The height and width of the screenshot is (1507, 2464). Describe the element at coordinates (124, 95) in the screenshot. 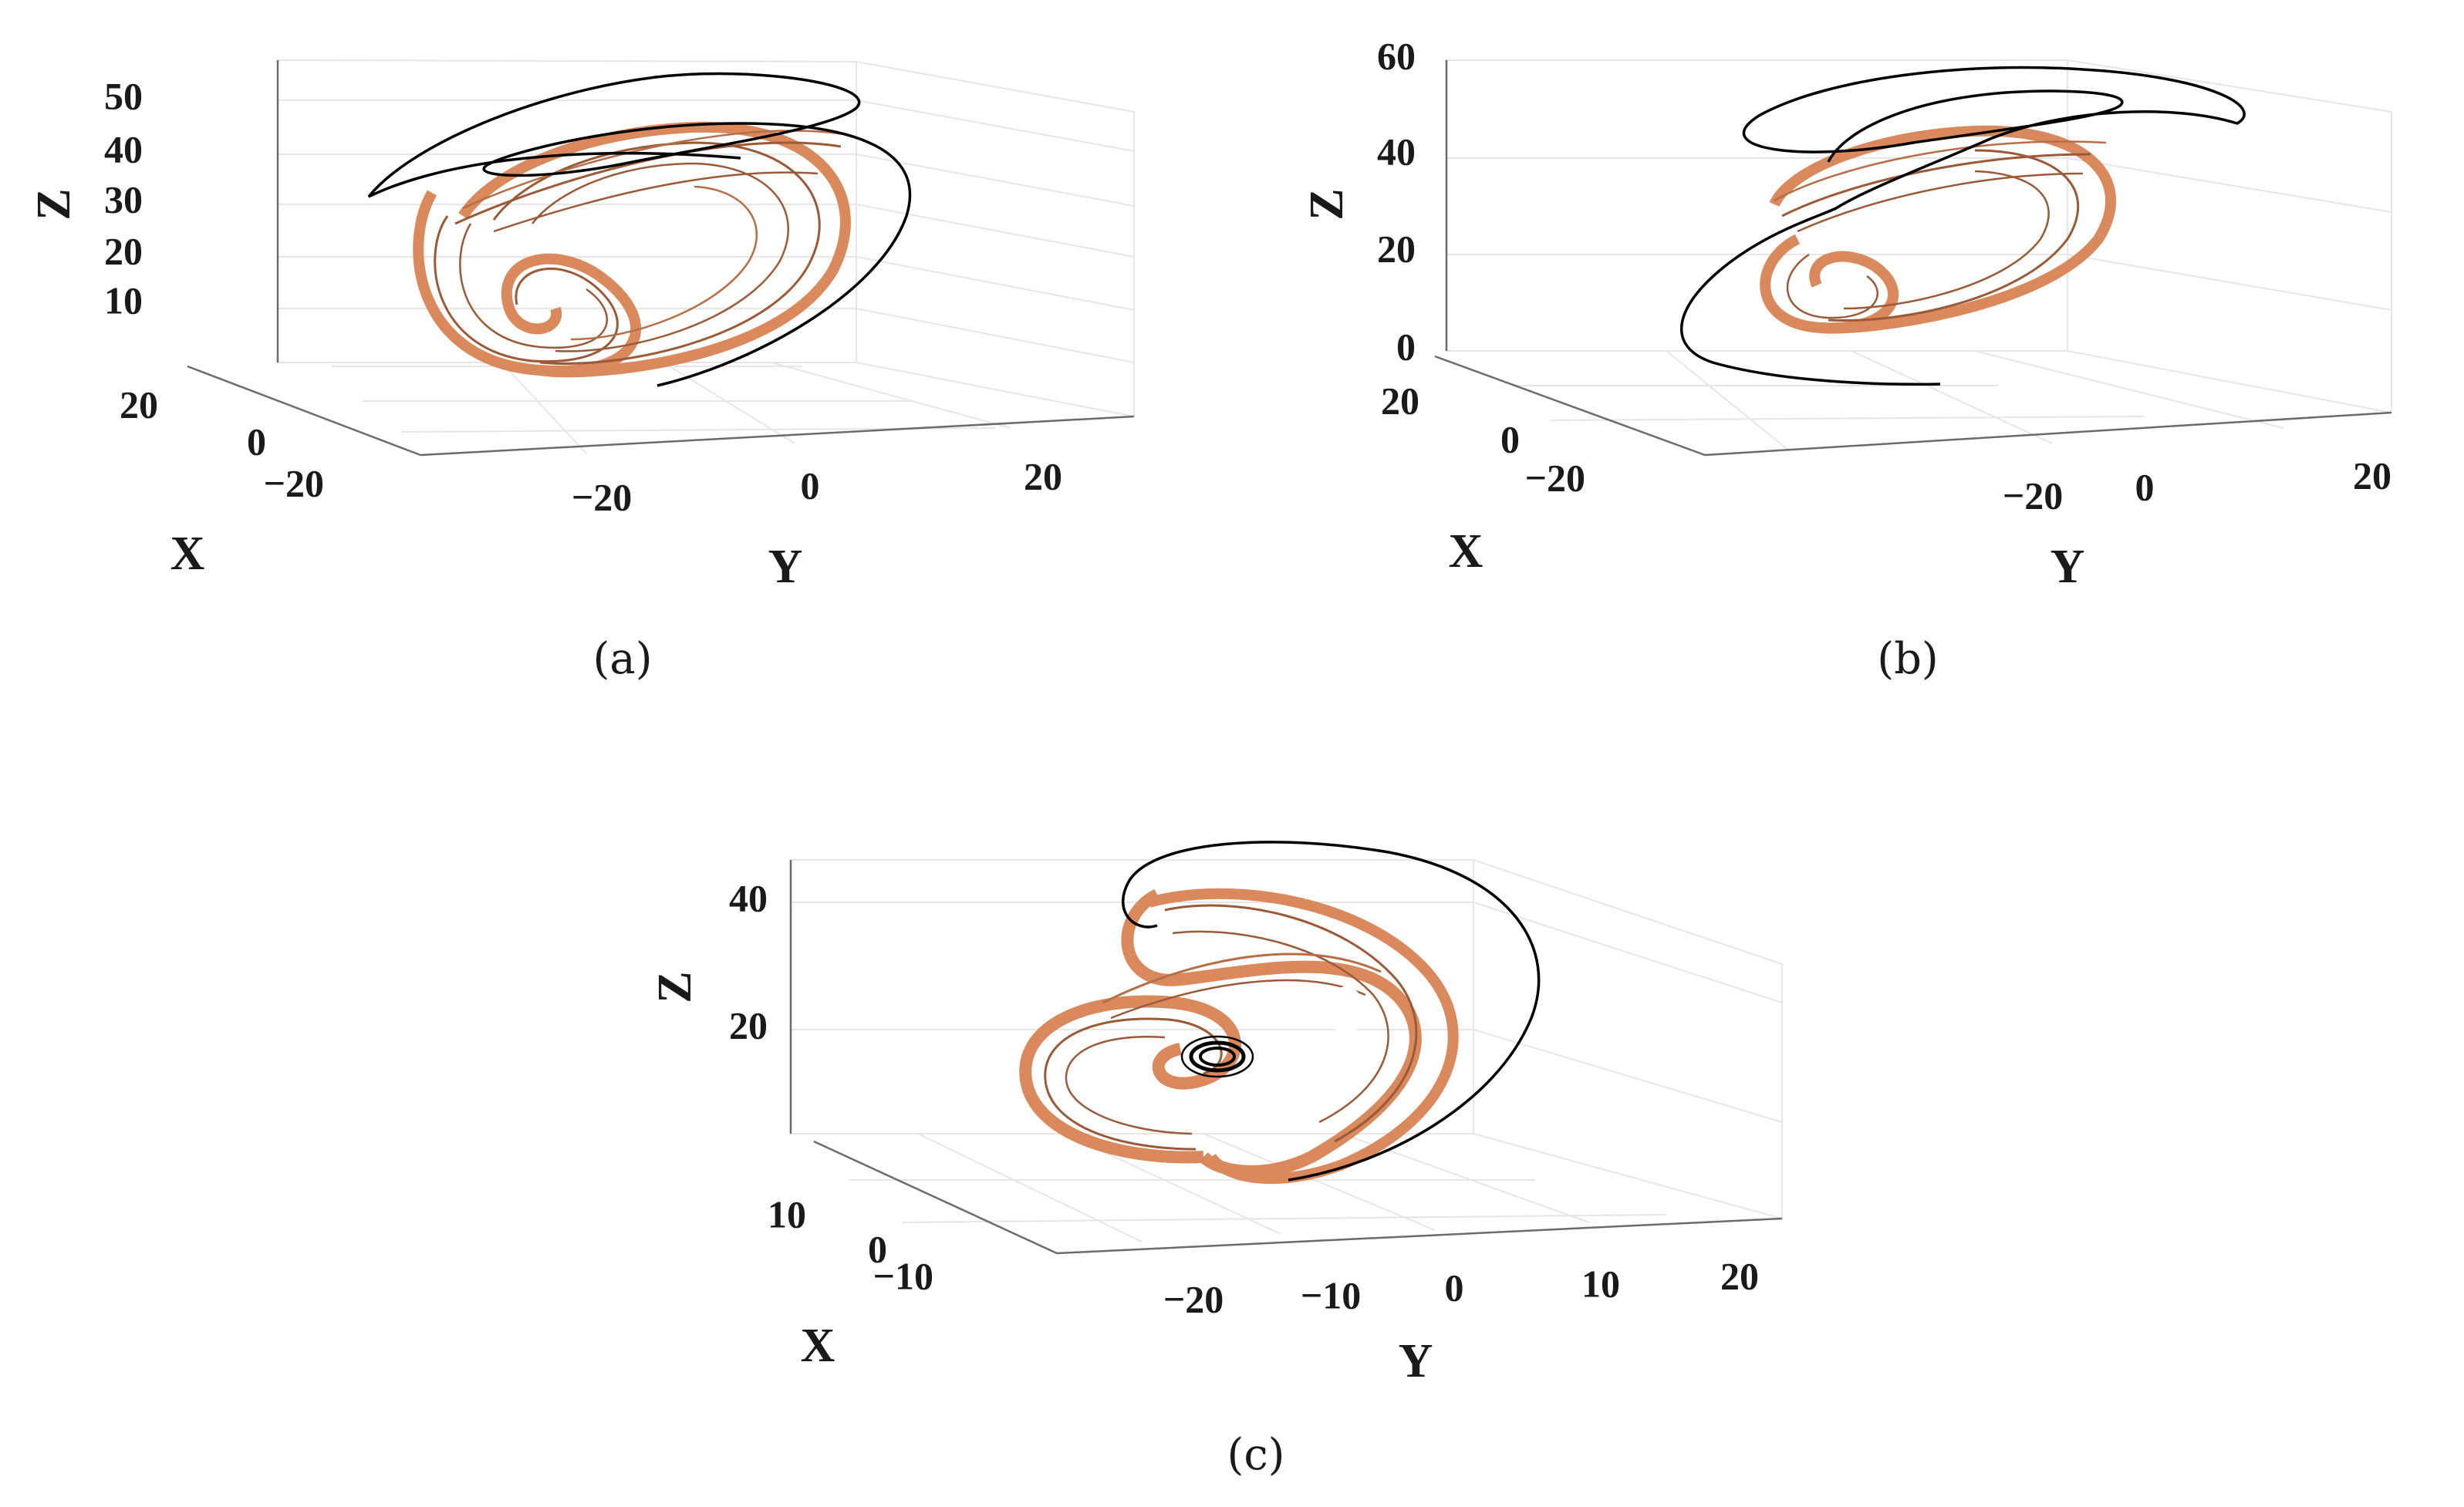

I see `z-tick-label: 50` at that location.